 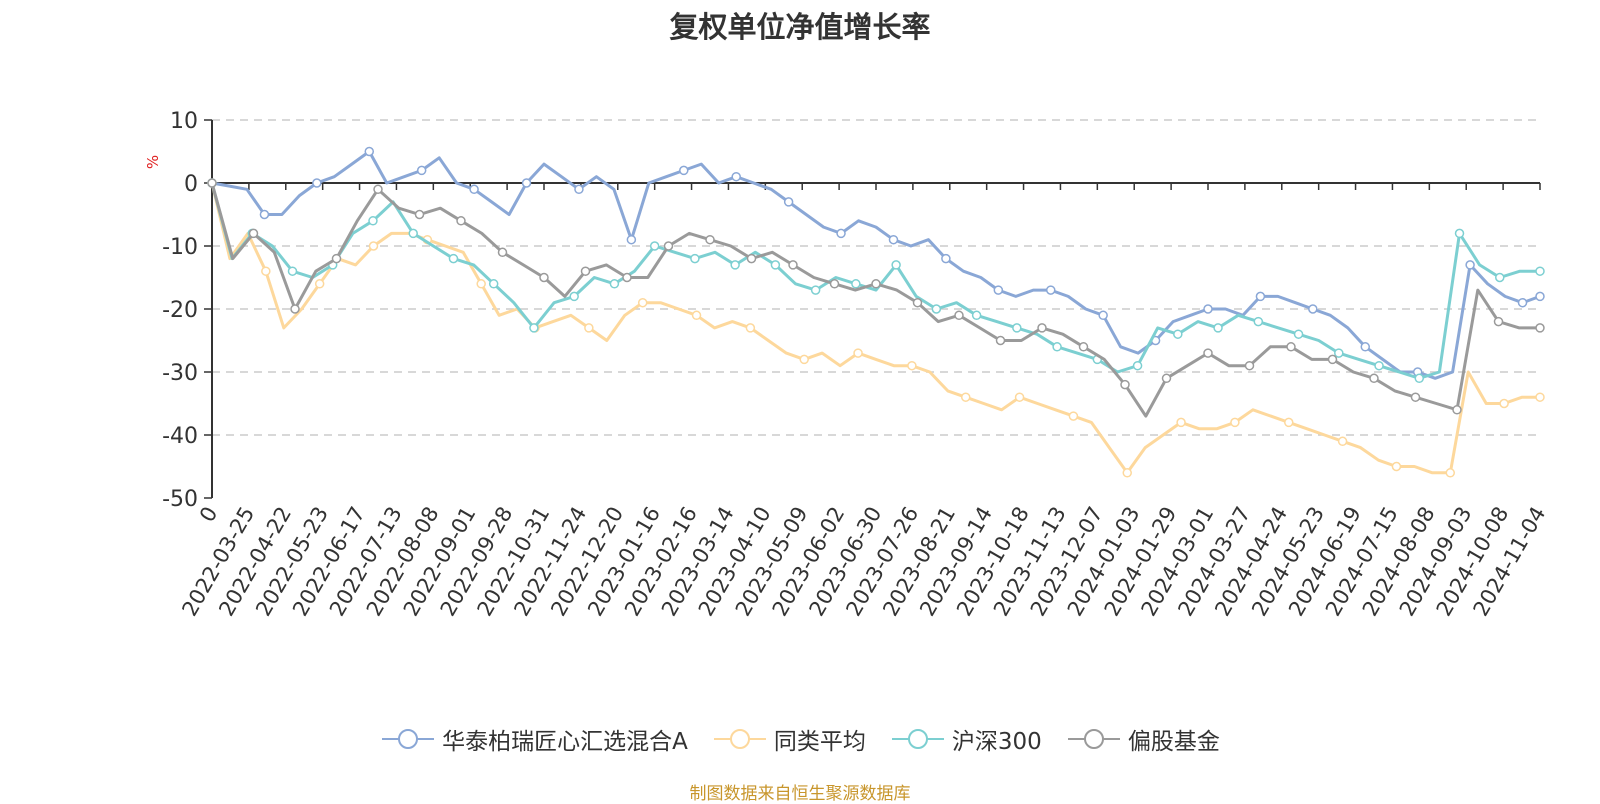 What do you see at coordinates (534, 739) in the screenshot?
I see `legend-item-0: 华泰柏瑞匠心汇选混合A` at bounding box center [534, 739].